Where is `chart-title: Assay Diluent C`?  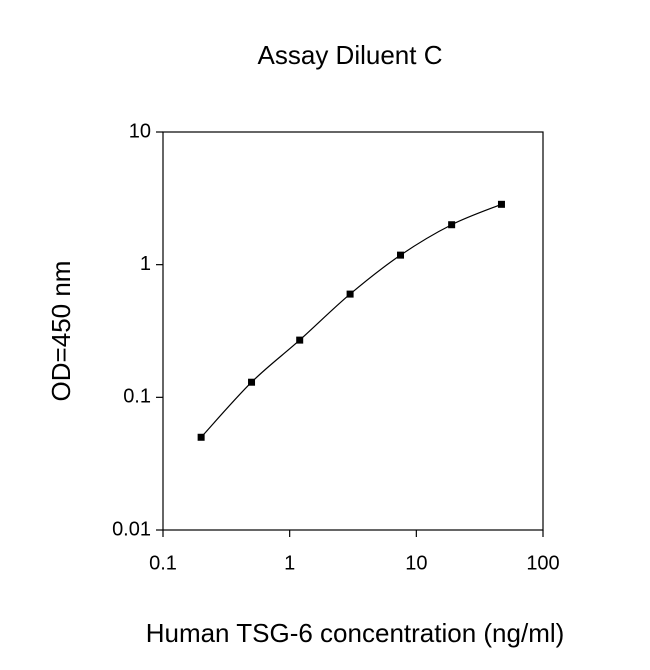
chart-title: Assay Diluent C is located at coordinates (350, 55).